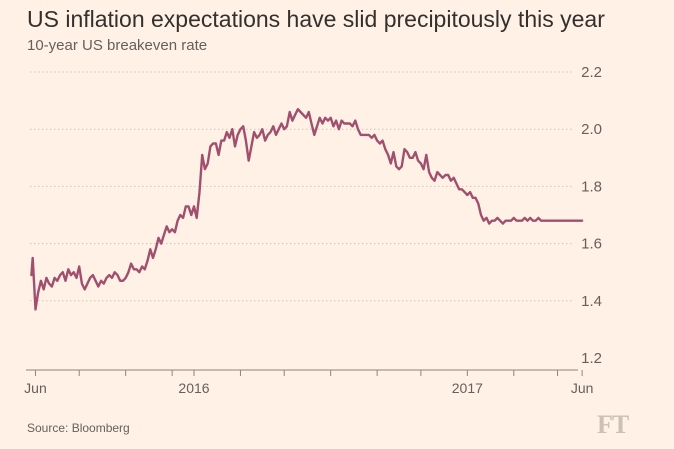 The height and width of the screenshot is (449, 674). Describe the element at coordinates (591, 186) in the screenshot. I see `y-tick-label: 1.8` at that location.